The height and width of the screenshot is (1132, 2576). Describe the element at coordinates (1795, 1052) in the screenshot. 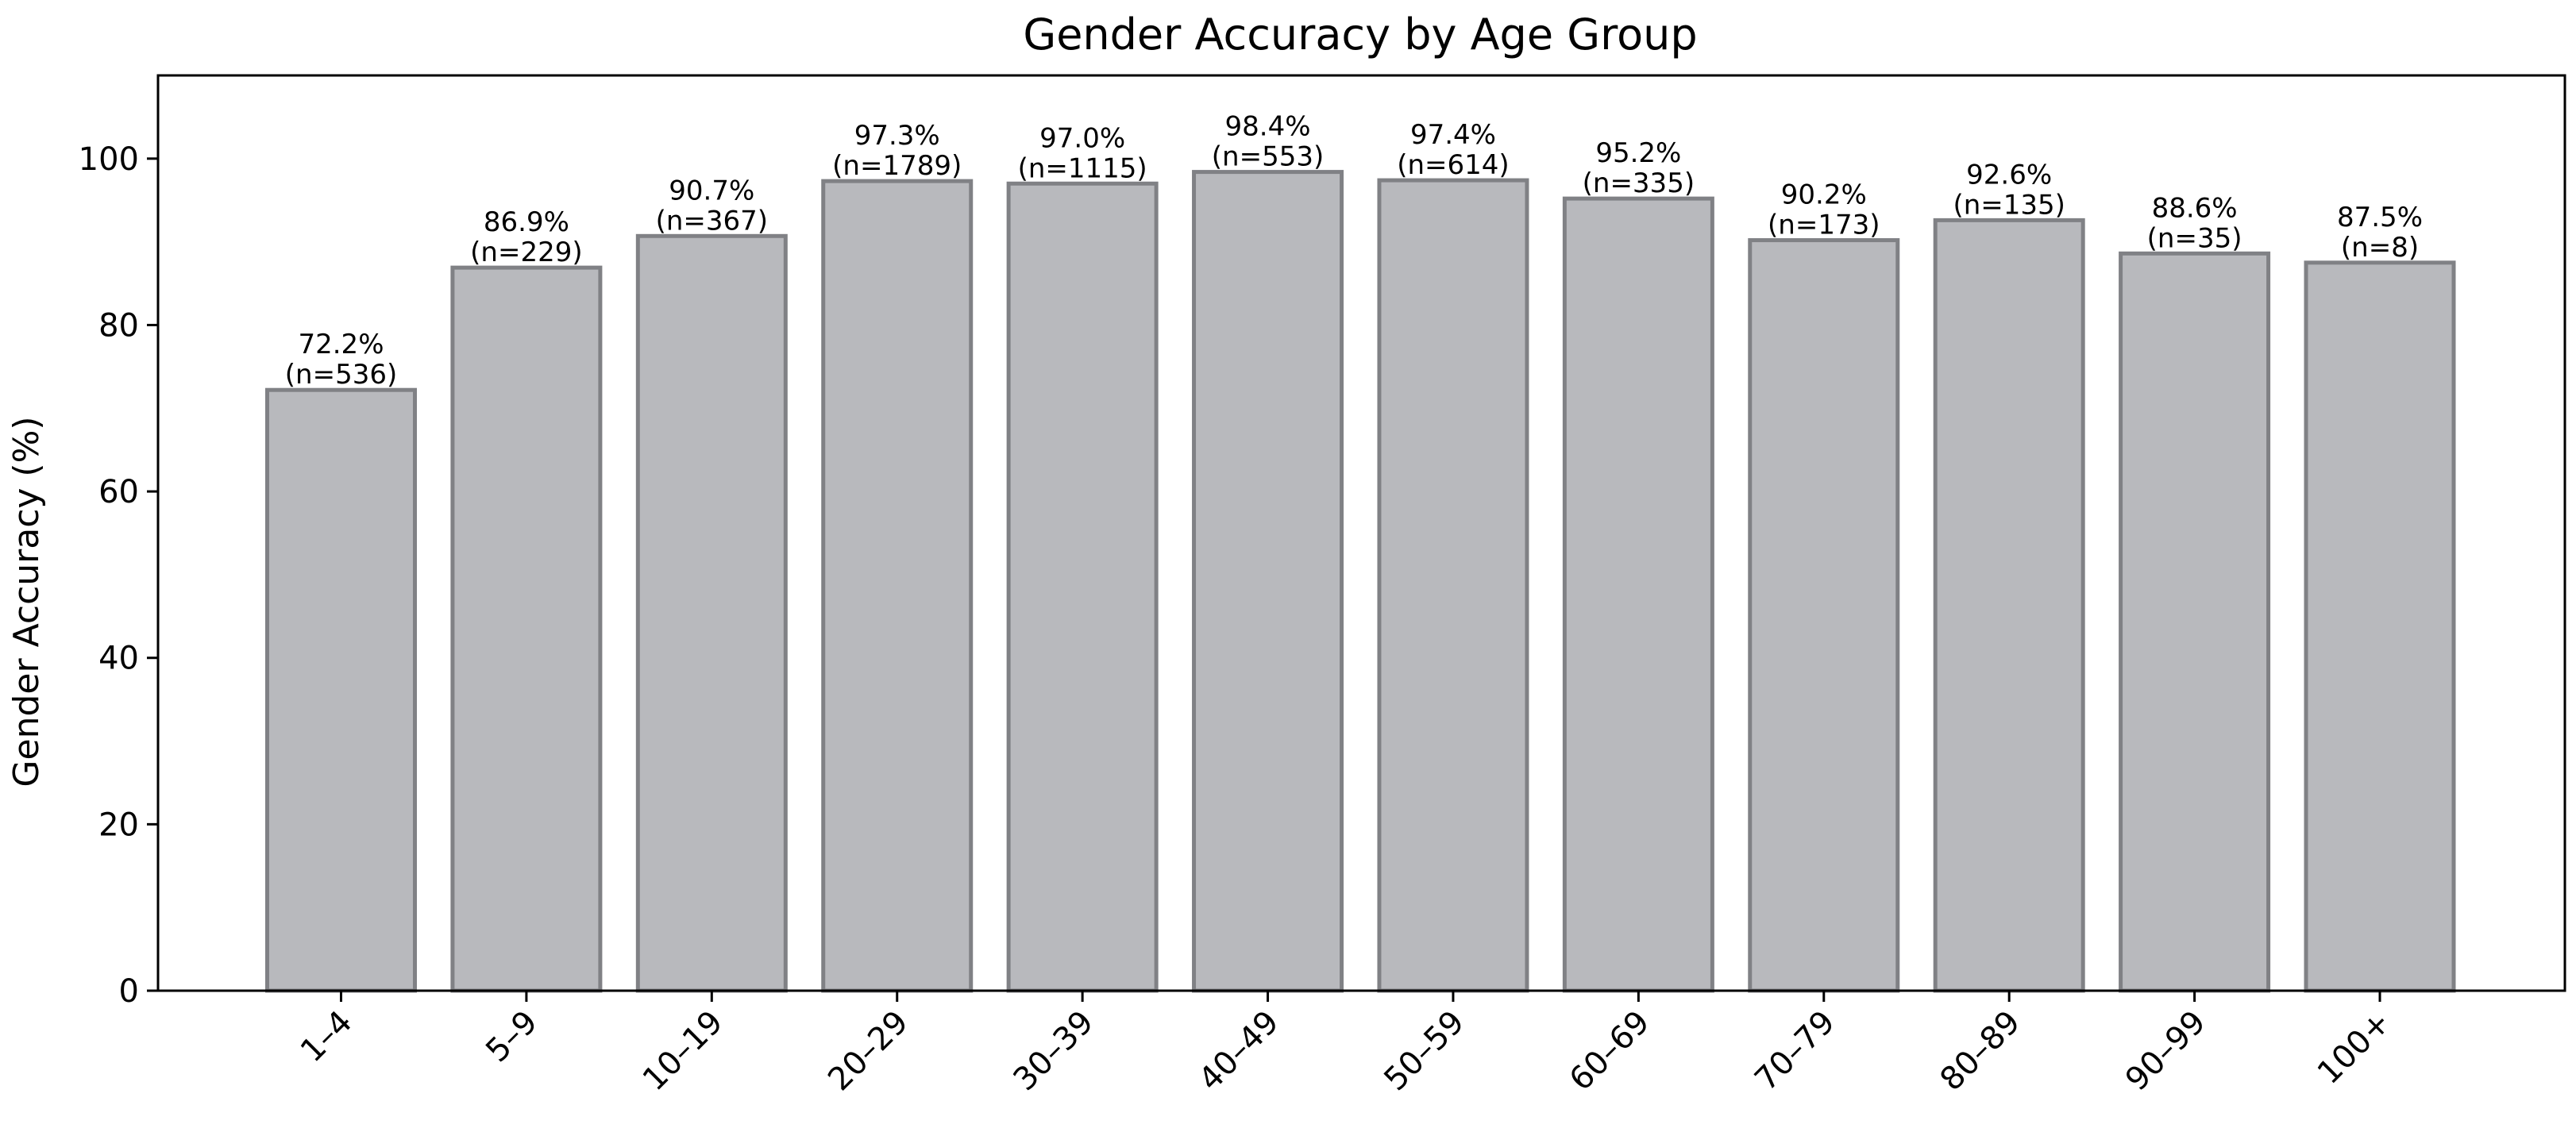

I see `x-tick-label: 70–79` at that location.